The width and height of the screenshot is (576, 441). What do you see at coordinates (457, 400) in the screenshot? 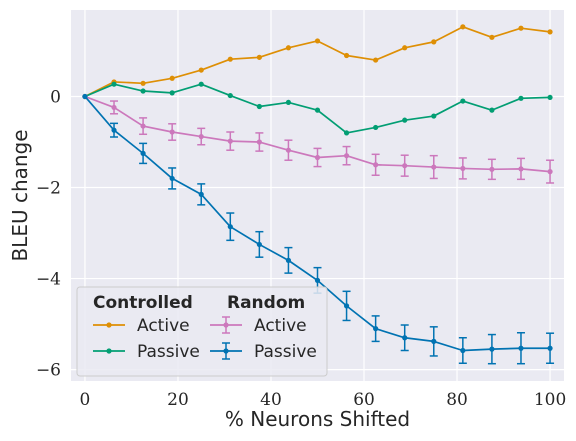
I see `x-tick-label: 80` at bounding box center [457, 400].